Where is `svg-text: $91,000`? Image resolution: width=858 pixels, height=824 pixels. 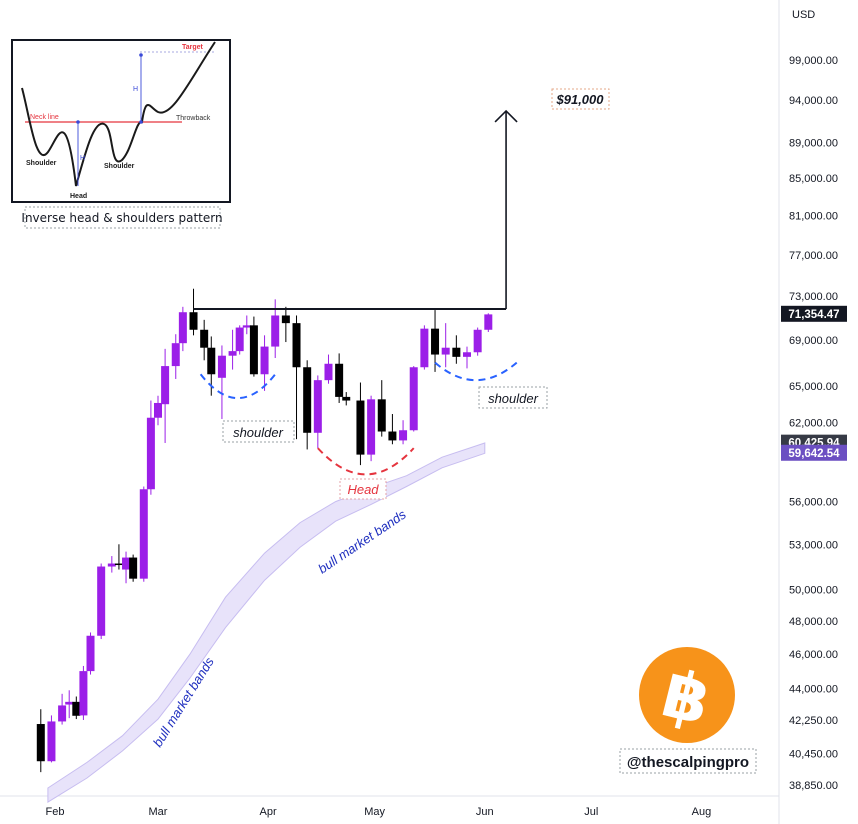 svg-text: $91,000 is located at coordinates (580, 99).